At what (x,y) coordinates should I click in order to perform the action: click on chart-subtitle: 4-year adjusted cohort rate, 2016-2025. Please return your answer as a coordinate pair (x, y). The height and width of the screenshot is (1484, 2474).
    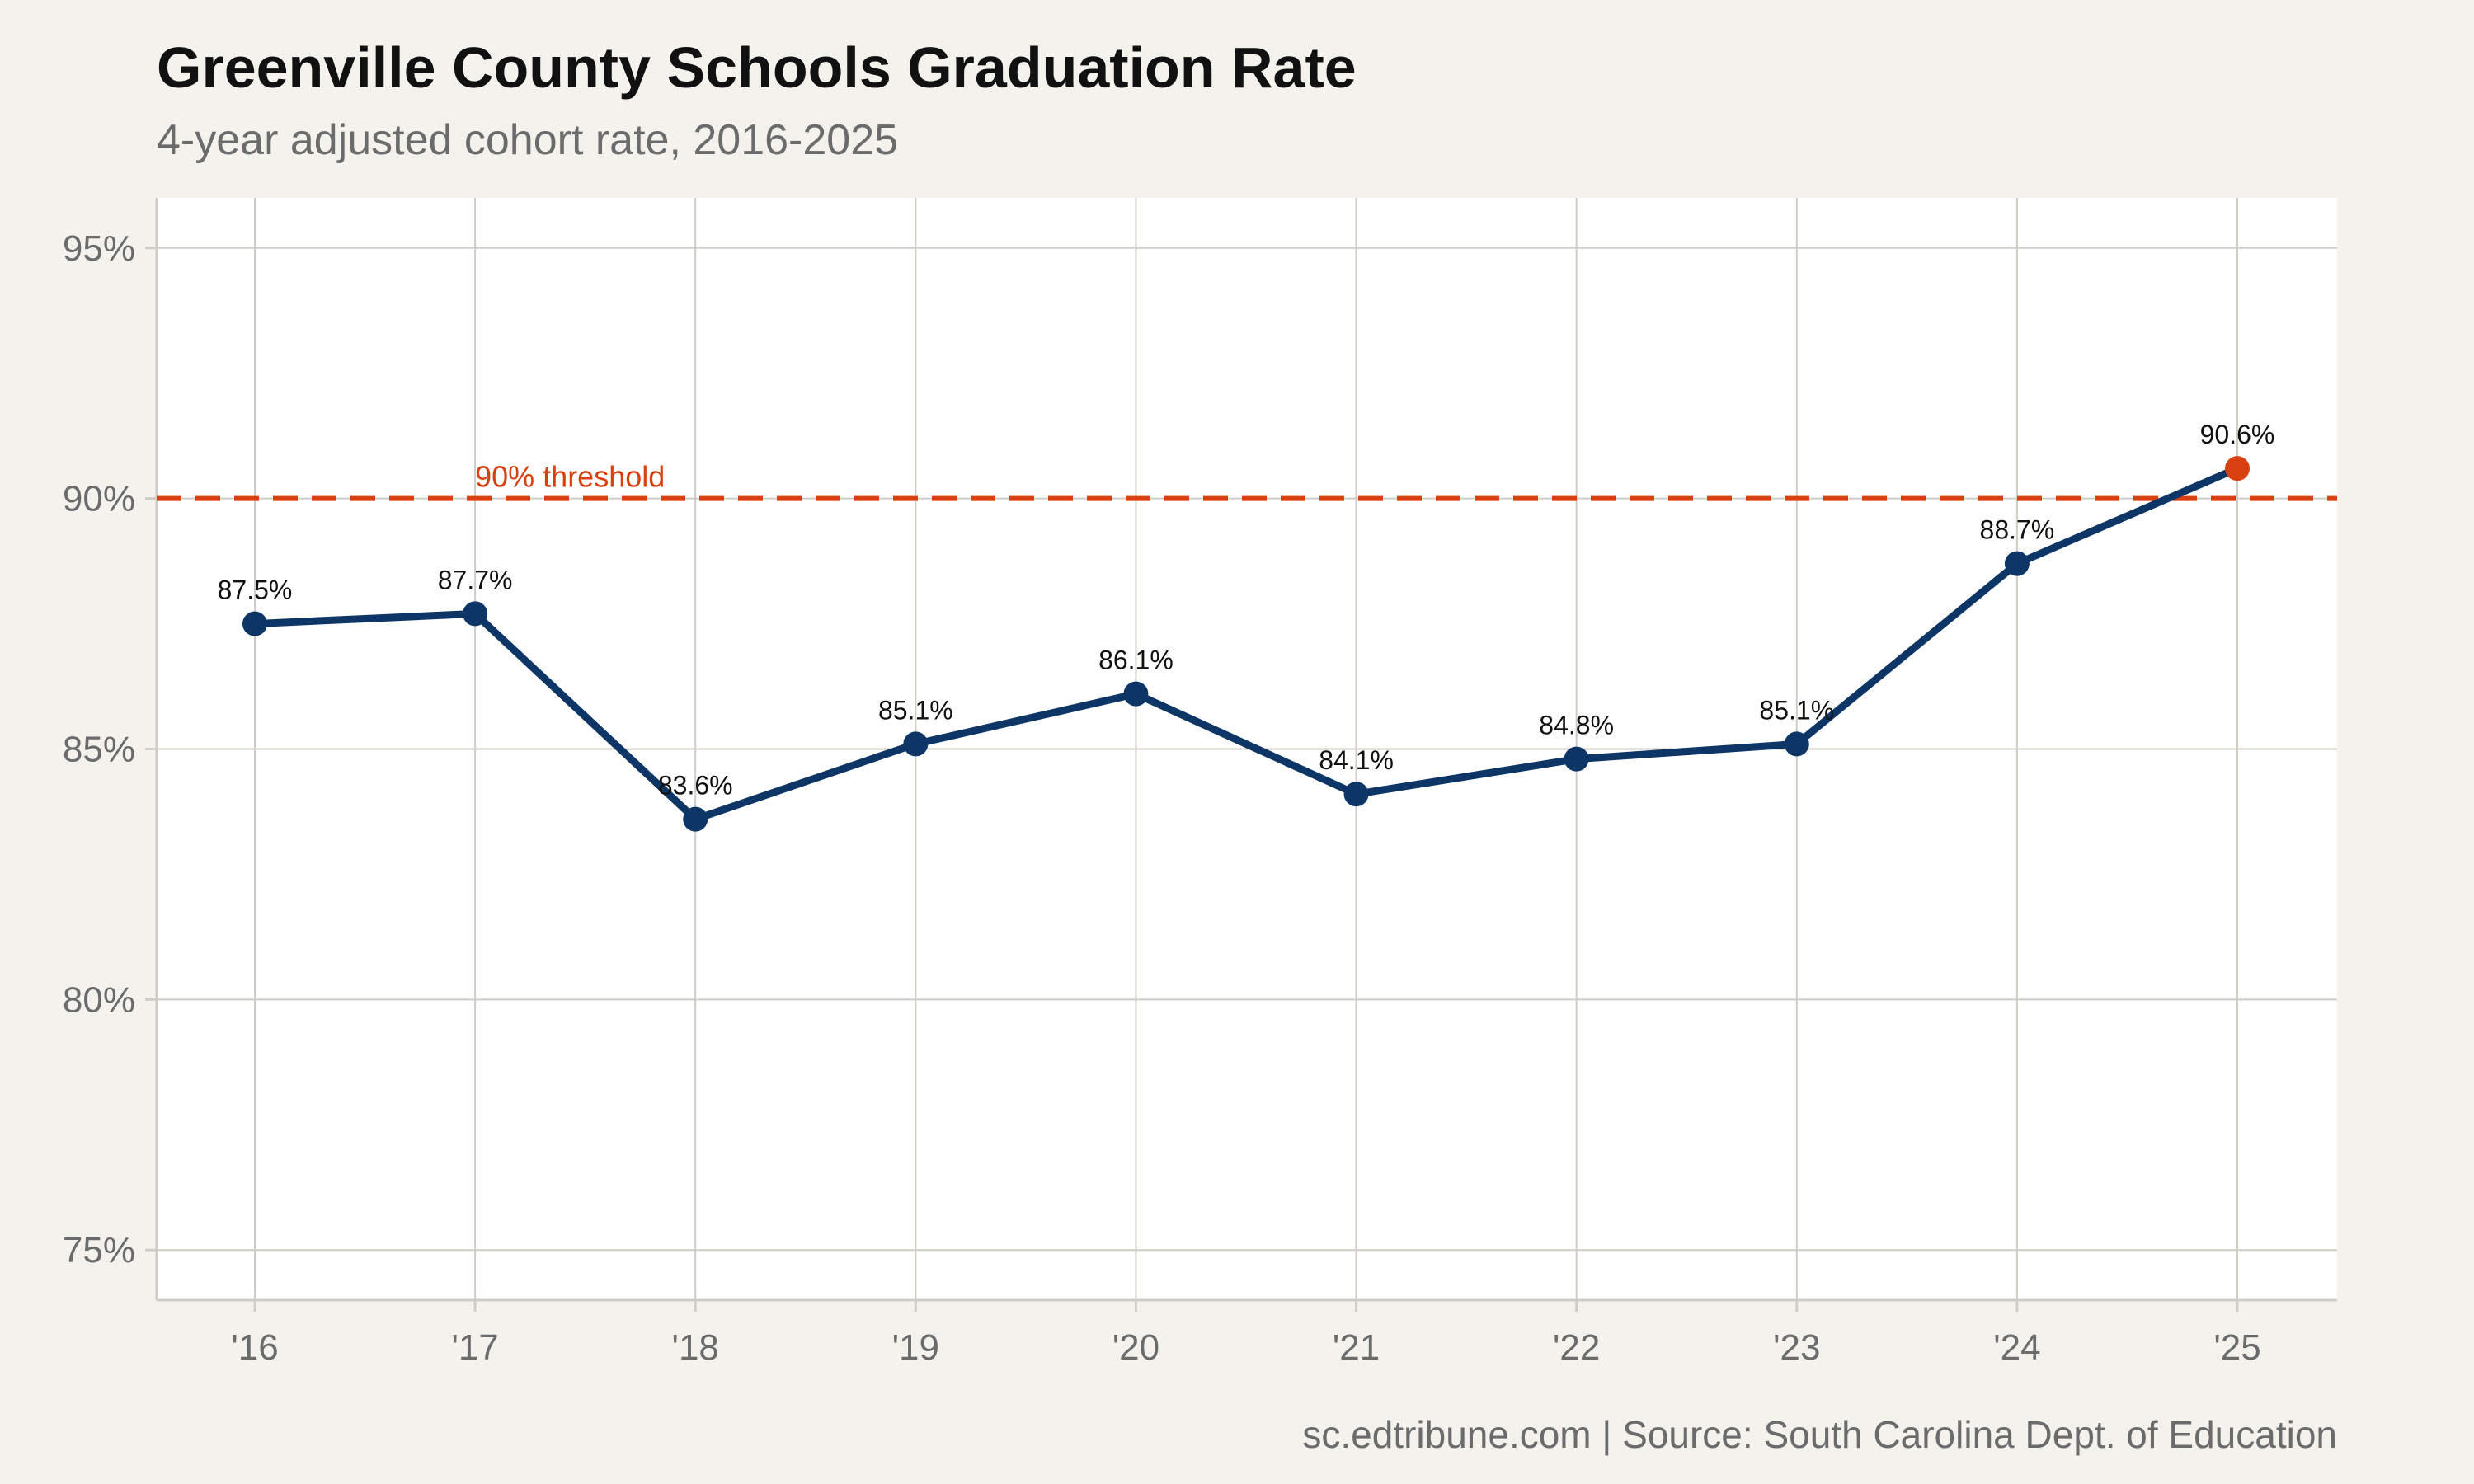
    Looking at the image, I should click on (528, 140).